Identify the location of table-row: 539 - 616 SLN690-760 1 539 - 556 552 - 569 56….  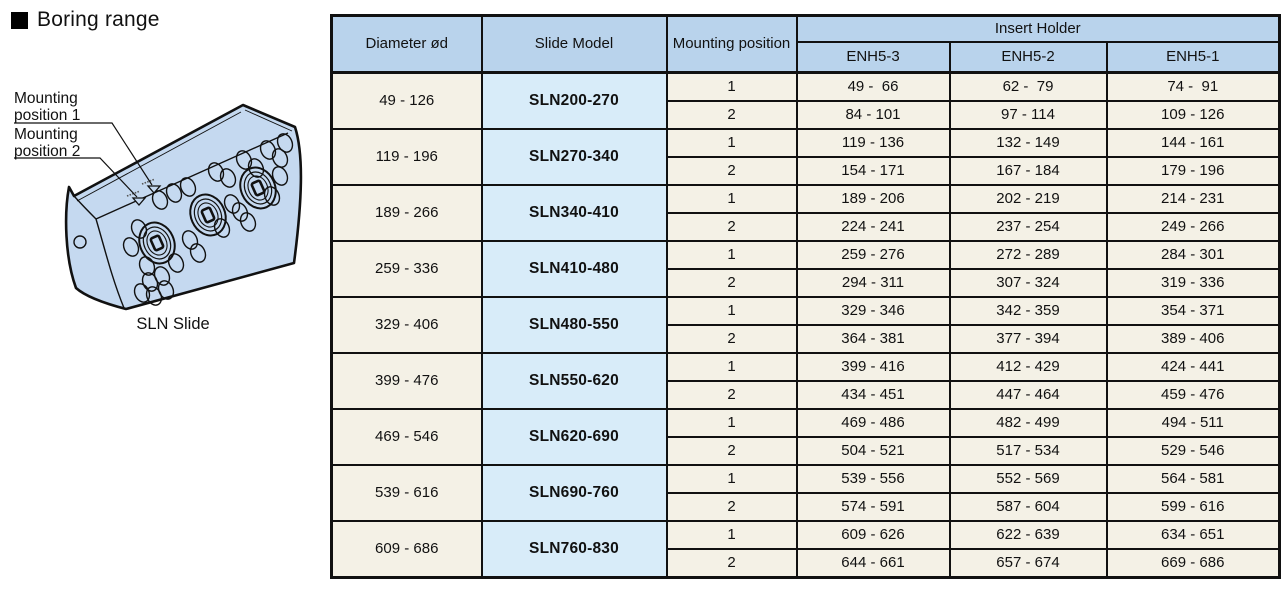
(805, 493).